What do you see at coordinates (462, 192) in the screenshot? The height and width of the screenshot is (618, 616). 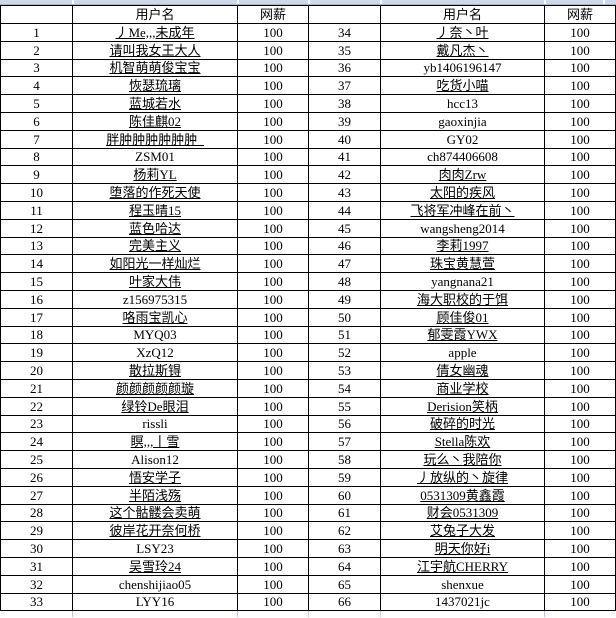 I see `username-cell: 太阳的疾风` at bounding box center [462, 192].